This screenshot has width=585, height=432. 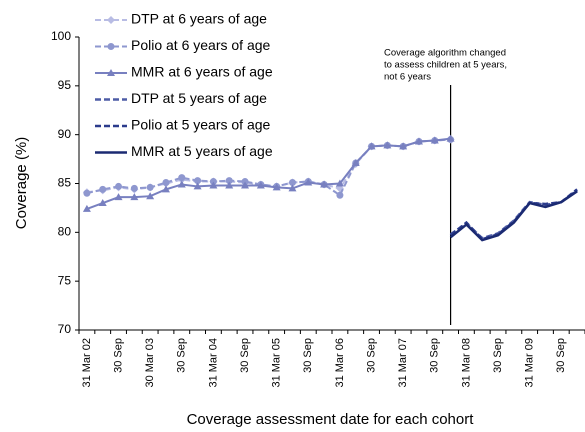 What do you see at coordinates (199, 98) in the screenshot?
I see `legend-label: DTP at 5 years of age` at bounding box center [199, 98].